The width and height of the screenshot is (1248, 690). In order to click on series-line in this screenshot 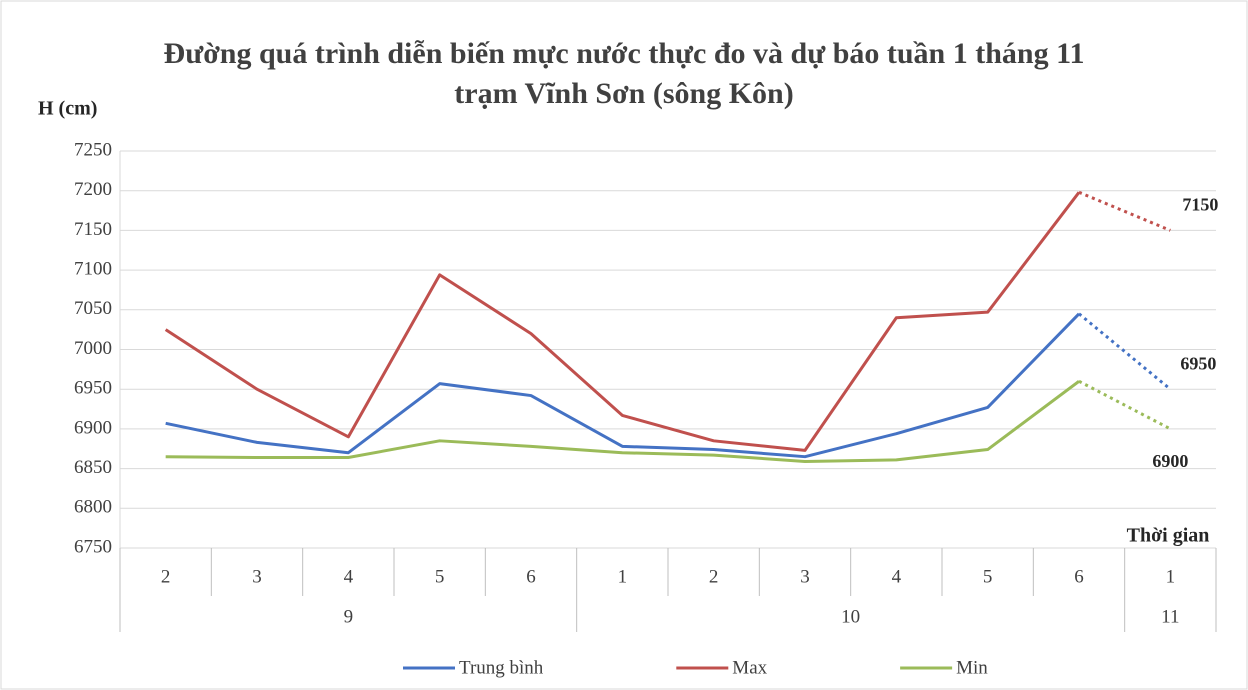, I will do `click(622, 421)`.